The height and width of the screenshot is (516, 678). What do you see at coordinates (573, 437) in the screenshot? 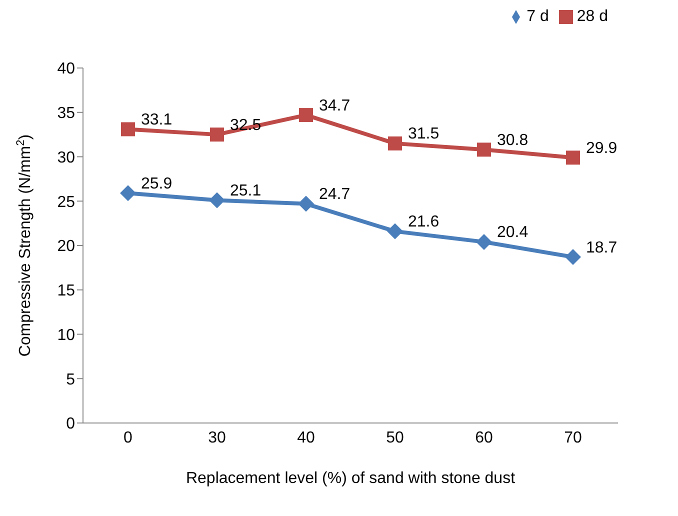
I see `x-tick-label: 70` at bounding box center [573, 437].